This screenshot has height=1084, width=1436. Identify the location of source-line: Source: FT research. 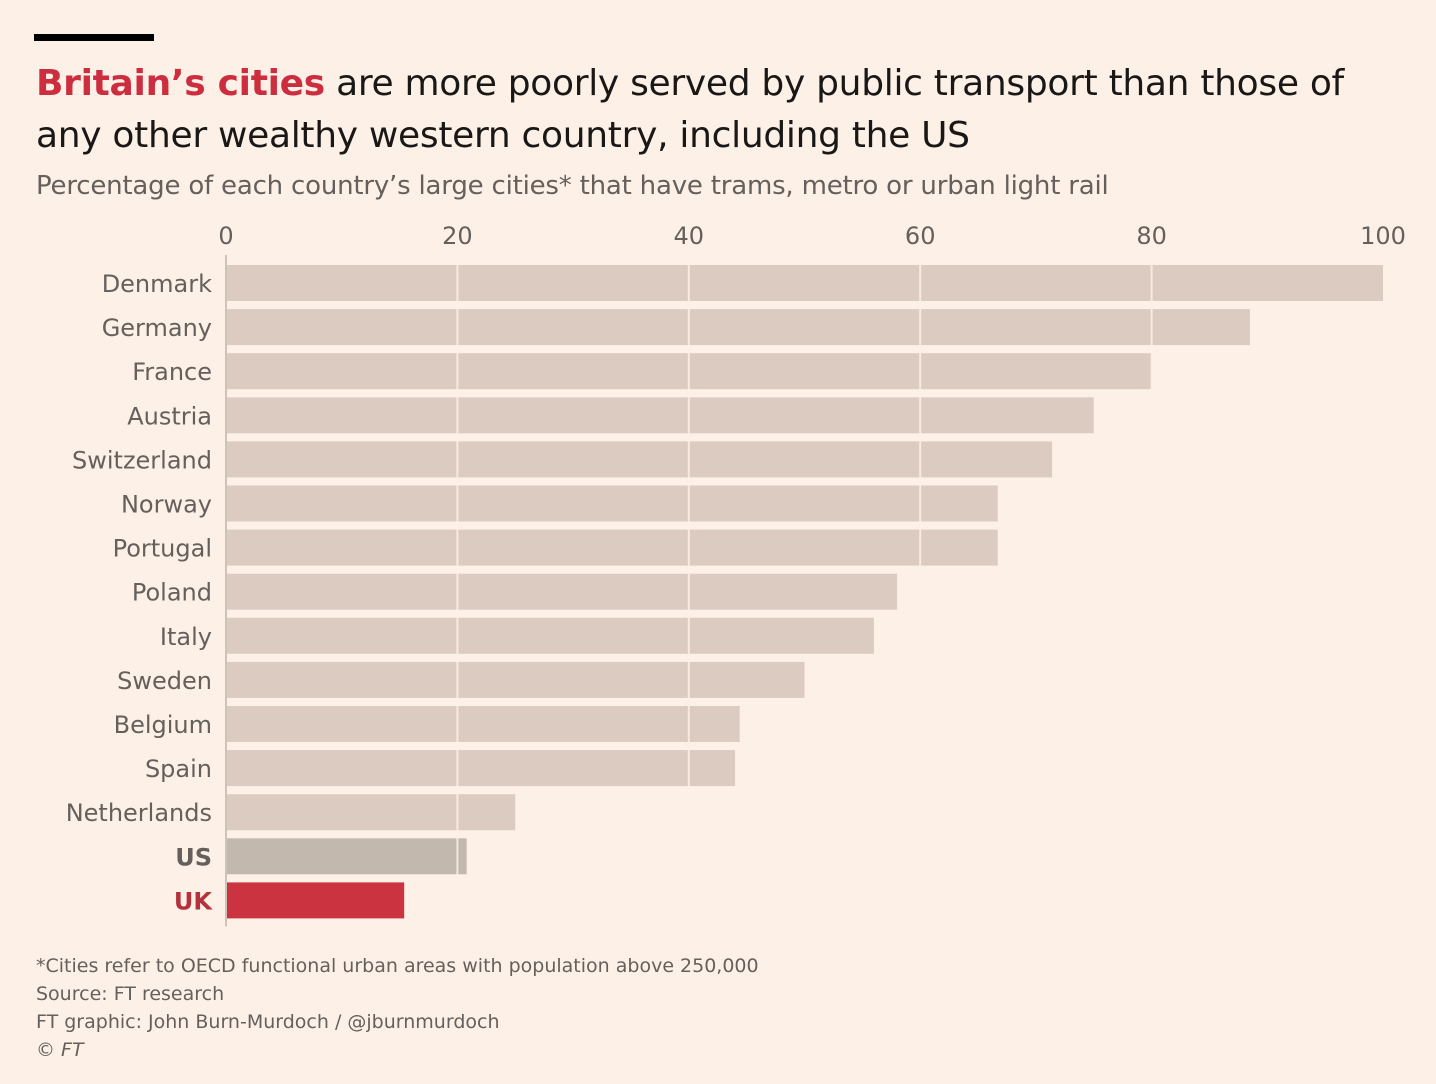
(130, 994).